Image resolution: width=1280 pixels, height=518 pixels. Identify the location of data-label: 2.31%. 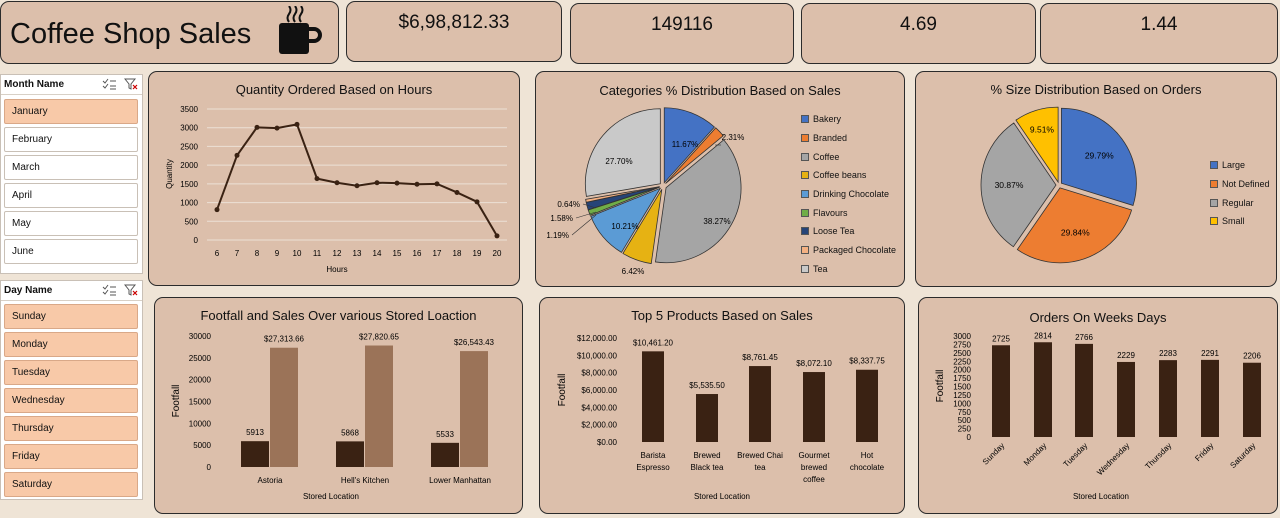
(733, 137).